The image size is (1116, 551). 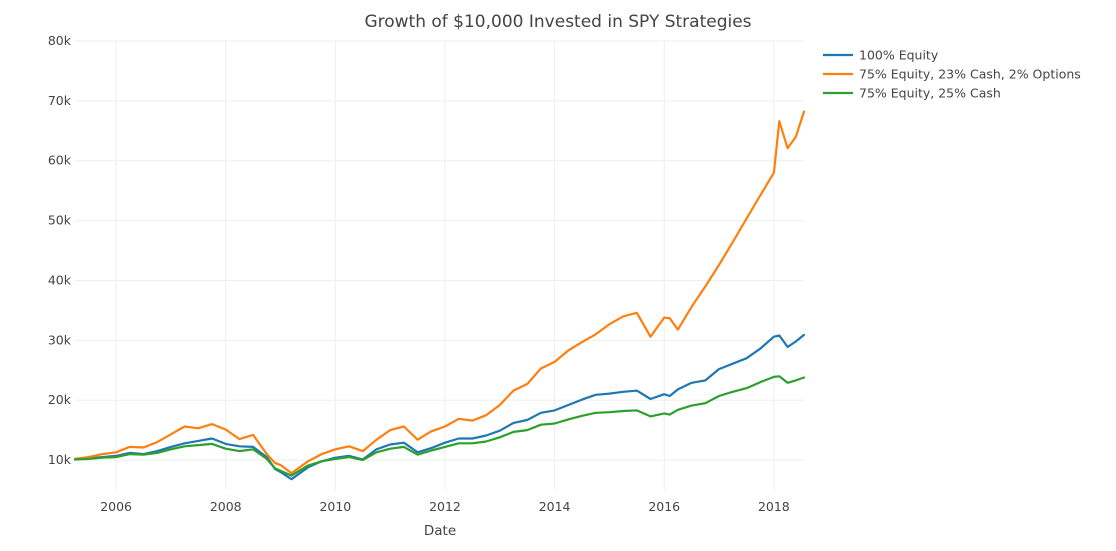 What do you see at coordinates (899, 55) in the screenshot?
I see `legend-label: 100% Equity` at bounding box center [899, 55].